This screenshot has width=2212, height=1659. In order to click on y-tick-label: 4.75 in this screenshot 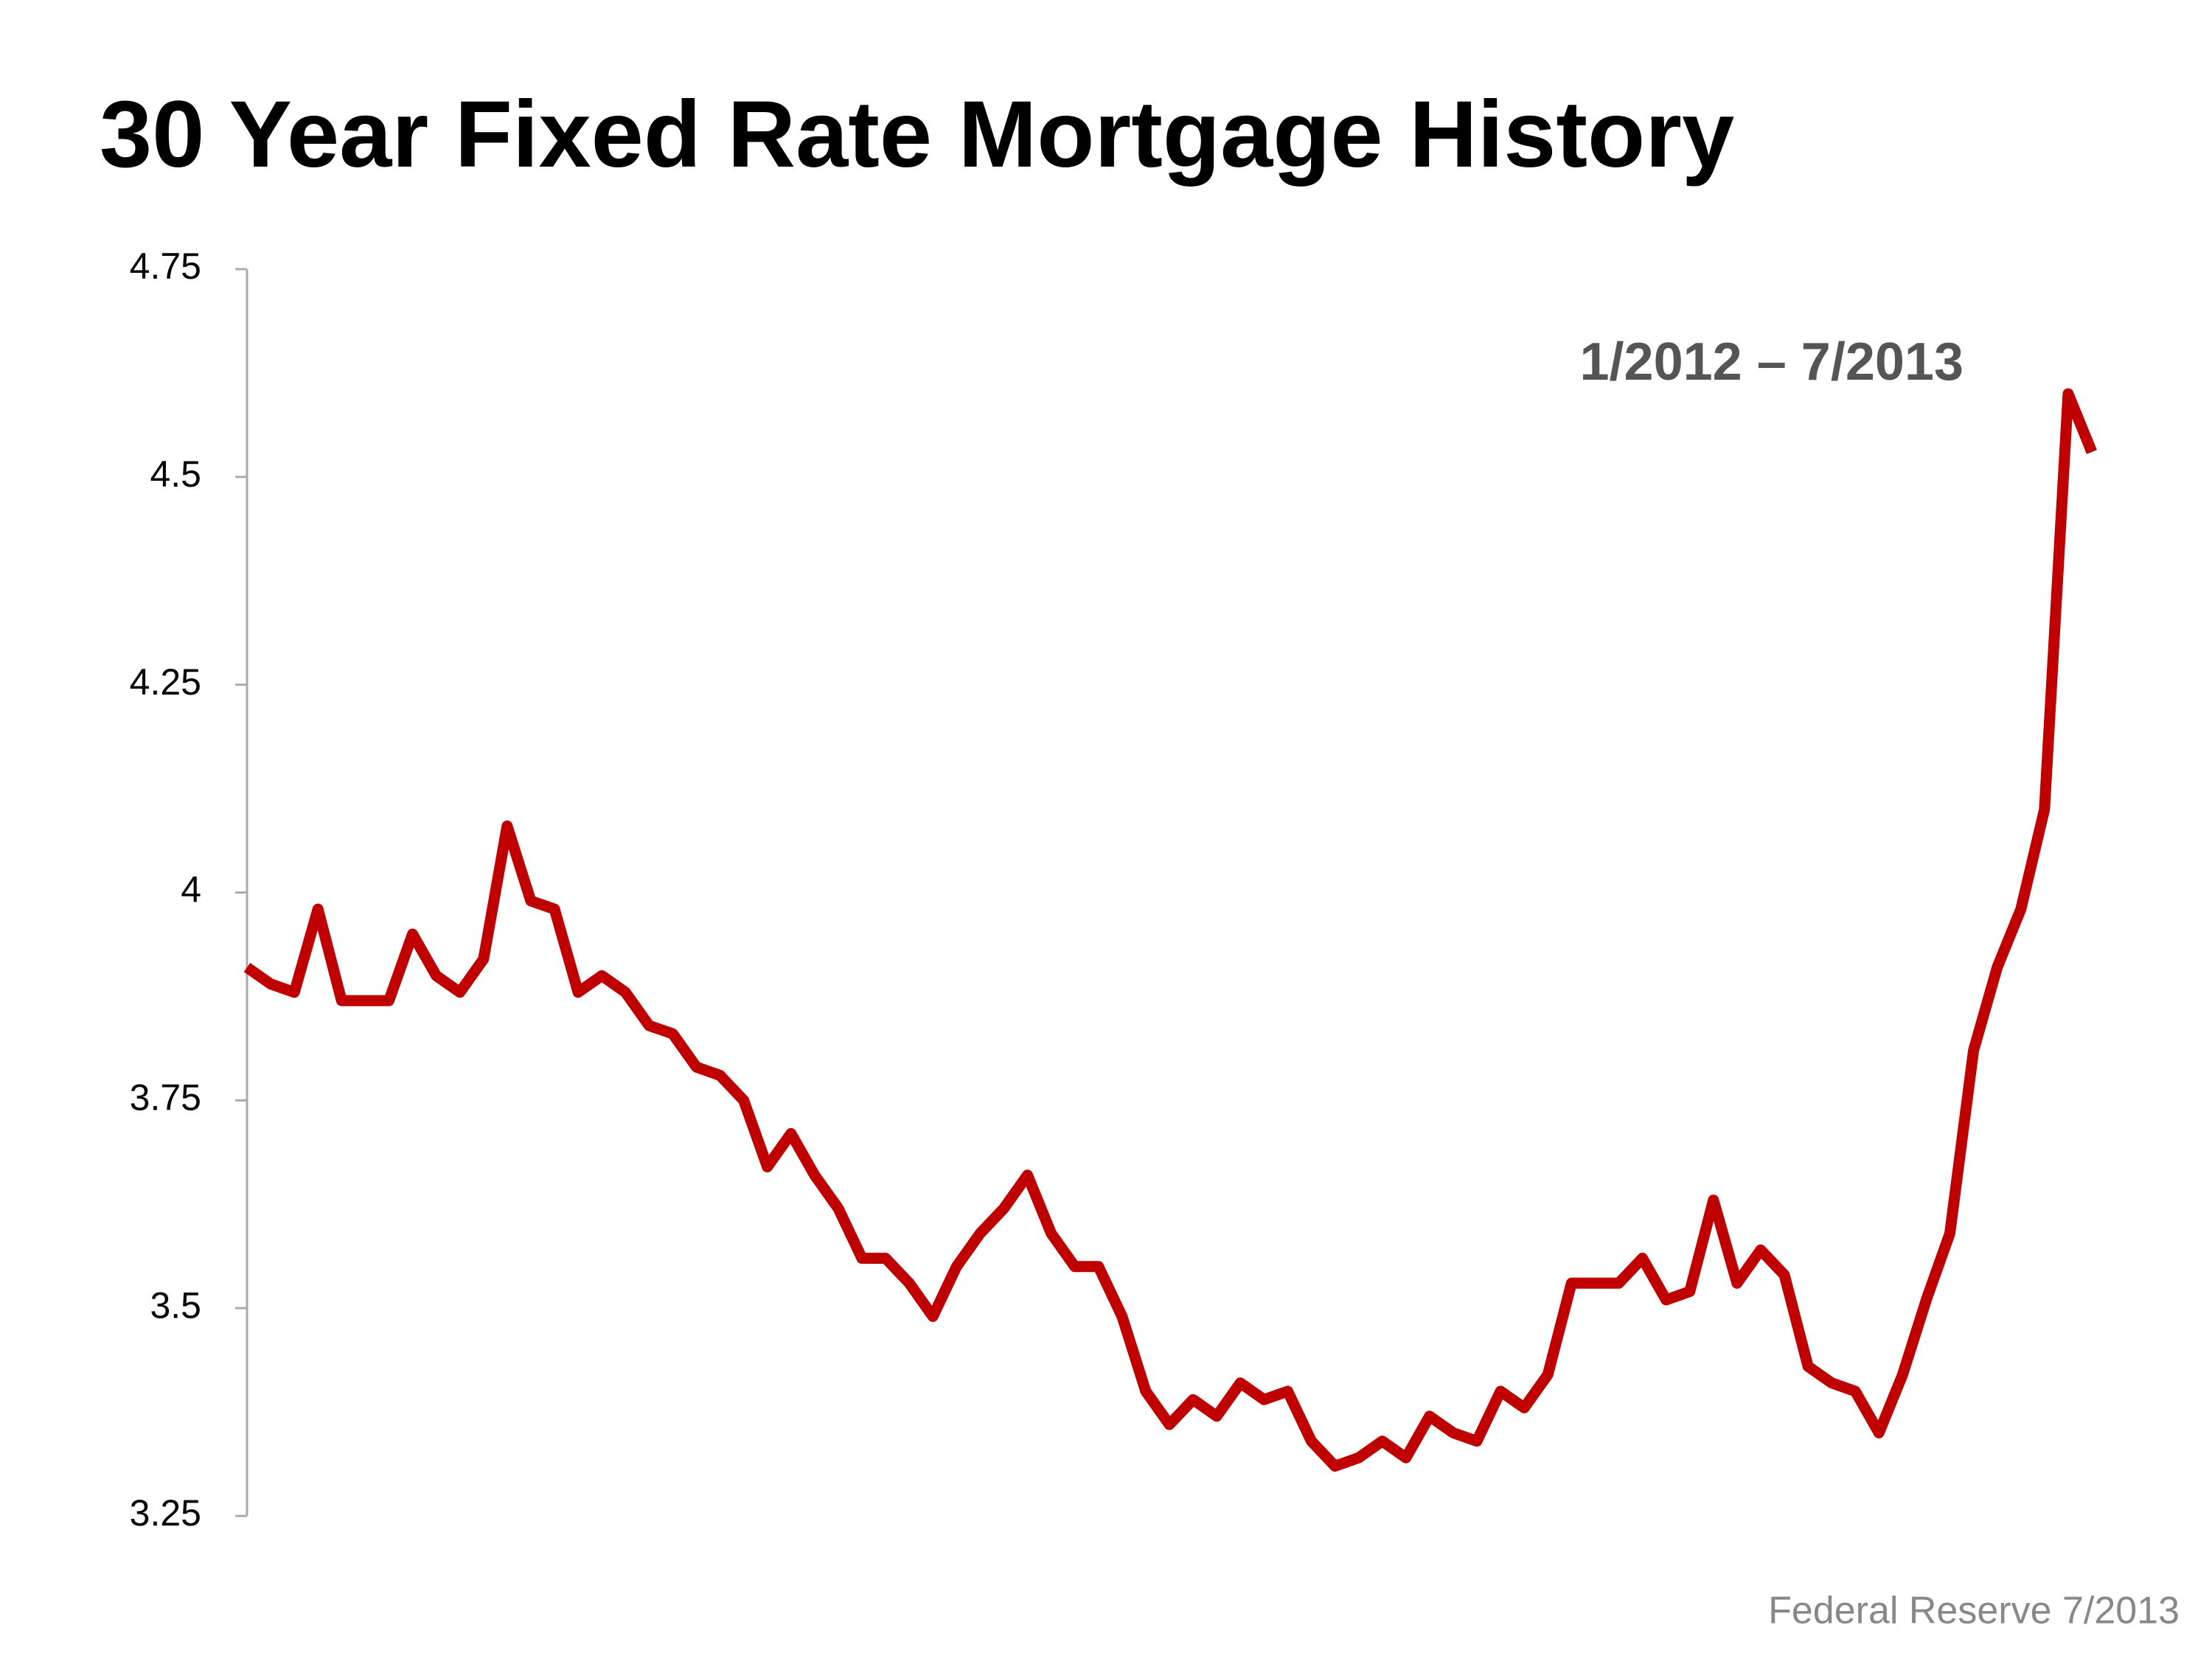, I will do `click(165, 266)`.